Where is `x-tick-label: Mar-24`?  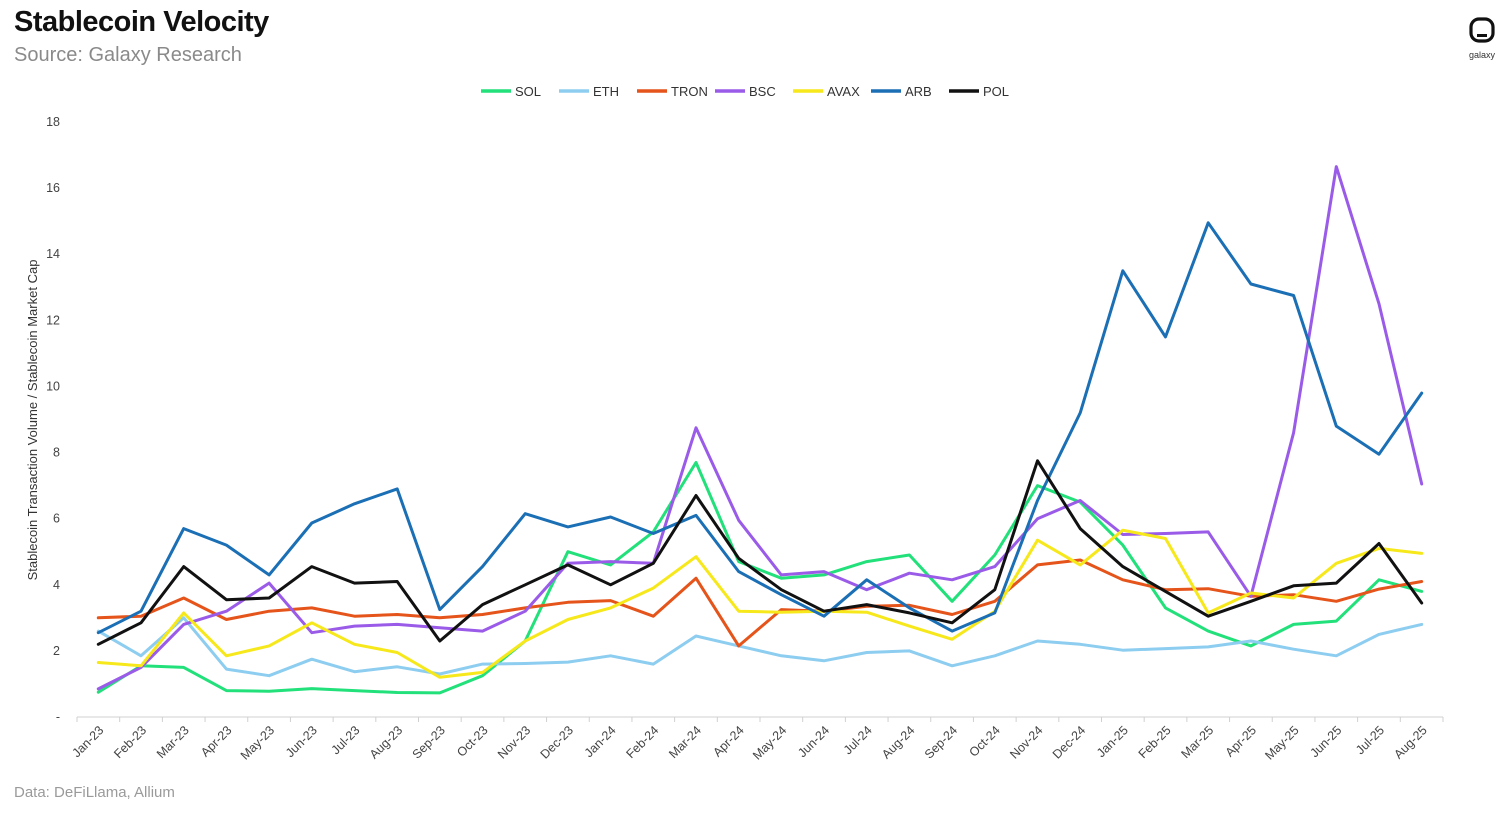 x-tick-label: Mar-24 is located at coordinates (685, 742).